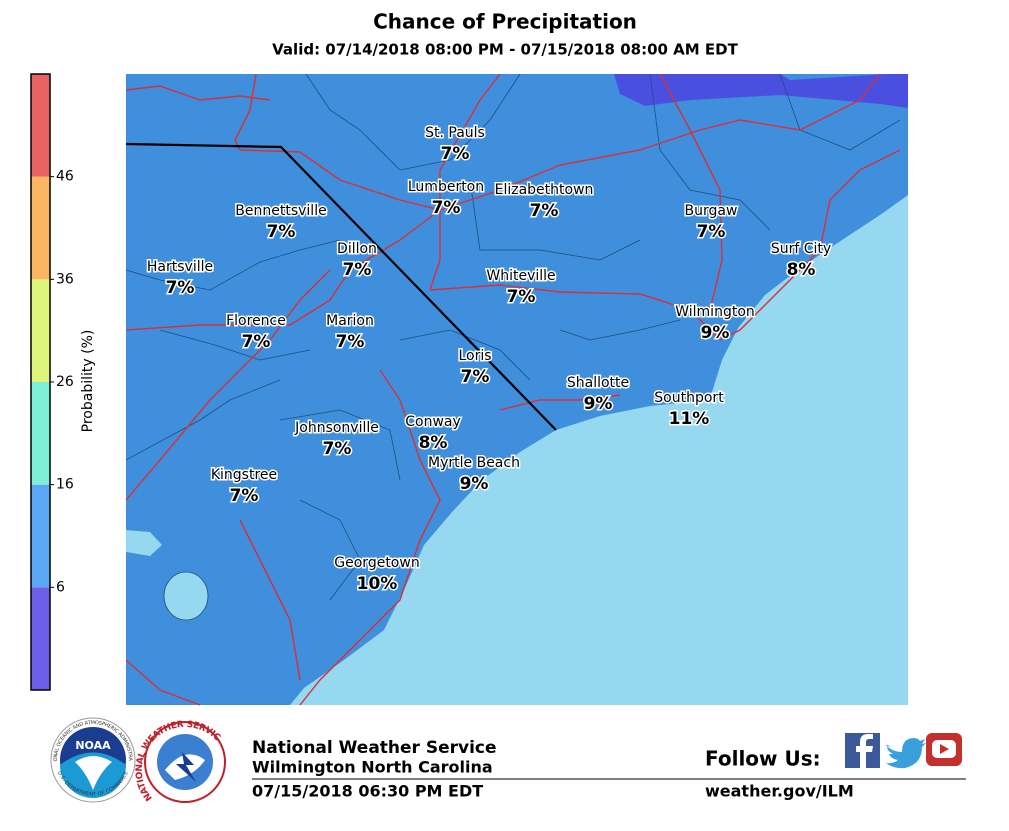 Image resolution: width=1009 pixels, height=831 pixels. What do you see at coordinates (433, 422) in the screenshot?
I see `city-name: Conway` at bounding box center [433, 422].